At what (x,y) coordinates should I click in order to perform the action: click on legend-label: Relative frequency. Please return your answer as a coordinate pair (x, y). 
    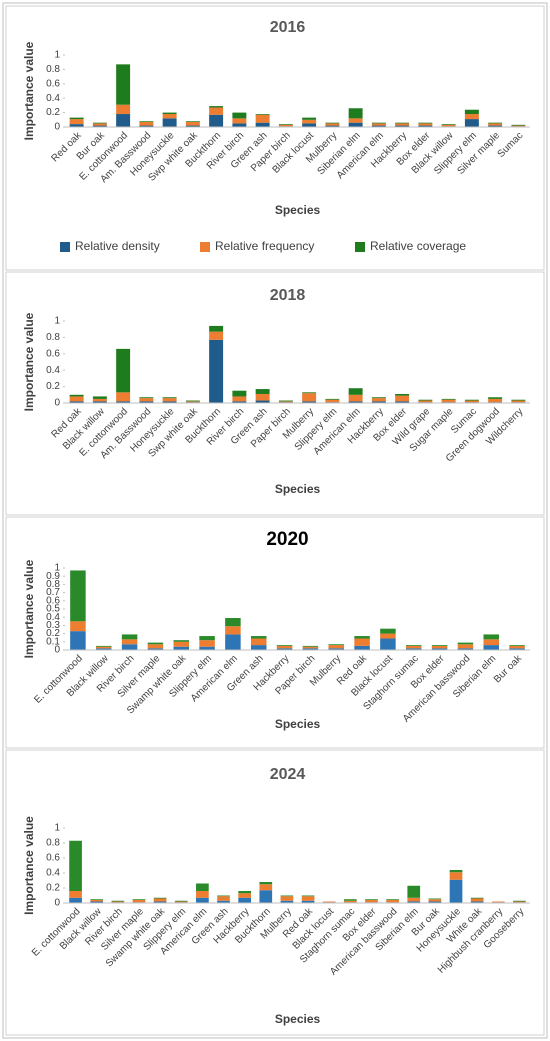
    Looking at the image, I should click on (264, 246).